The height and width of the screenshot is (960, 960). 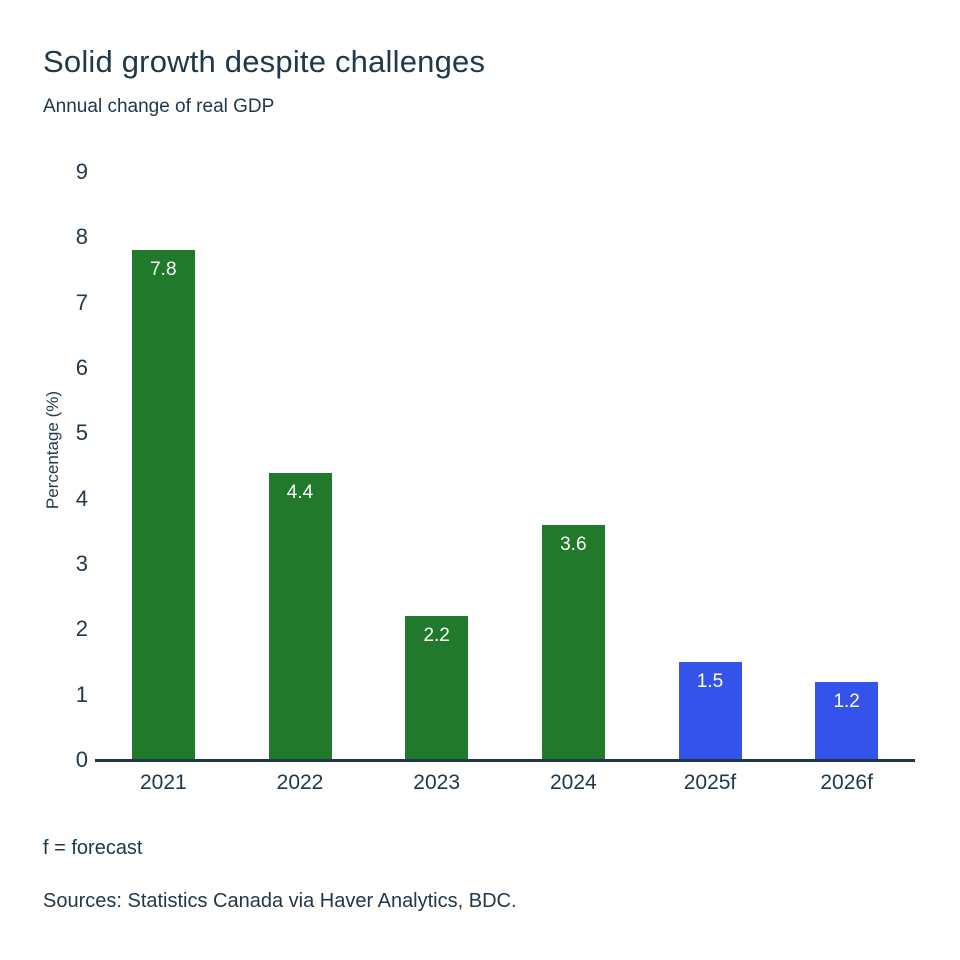 What do you see at coordinates (573, 642) in the screenshot?
I see `bar-2024: 3.6` at bounding box center [573, 642].